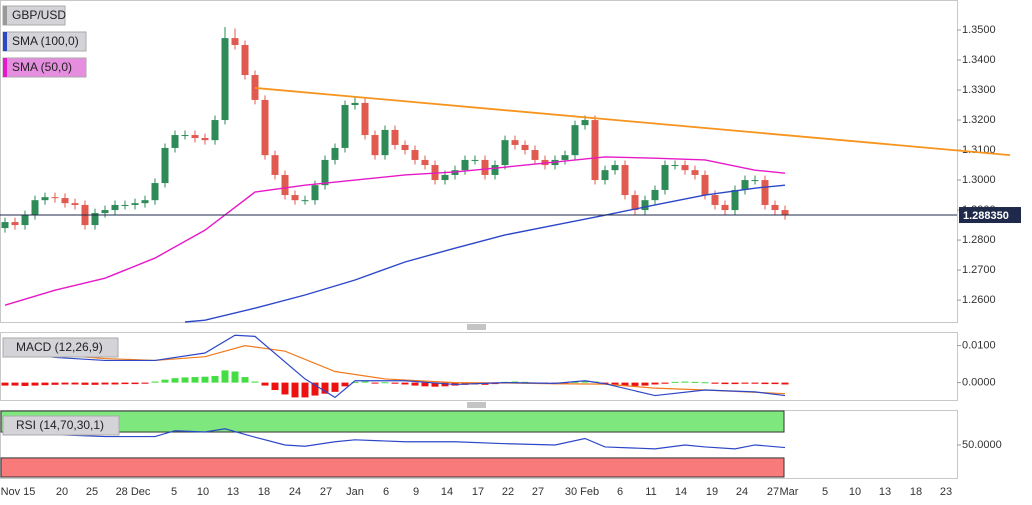 The height and width of the screenshot is (505, 1032). Describe the element at coordinates (18, 492) in the screenshot. I see `x-tick-label: Nov 15` at that location.